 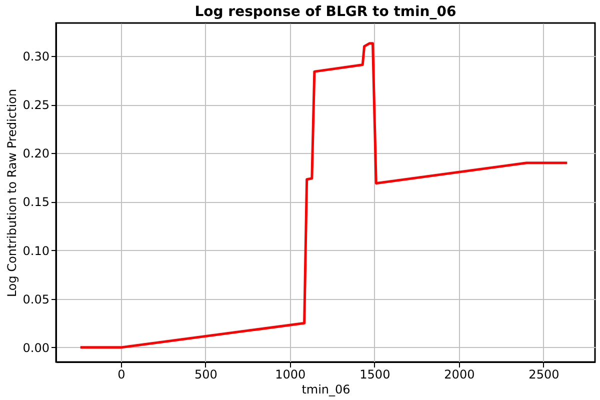 What do you see at coordinates (544, 375) in the screenshot?
I see `x-tick-label: 2500` at bounding box center [544, 375].